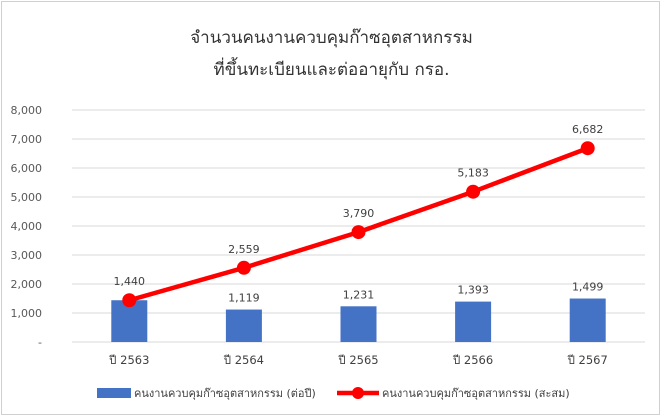  What do you see at coordinates (244, 298) in the screenshot?
I see `bar-data-label: 1,119` at bounding box center [244, 298].